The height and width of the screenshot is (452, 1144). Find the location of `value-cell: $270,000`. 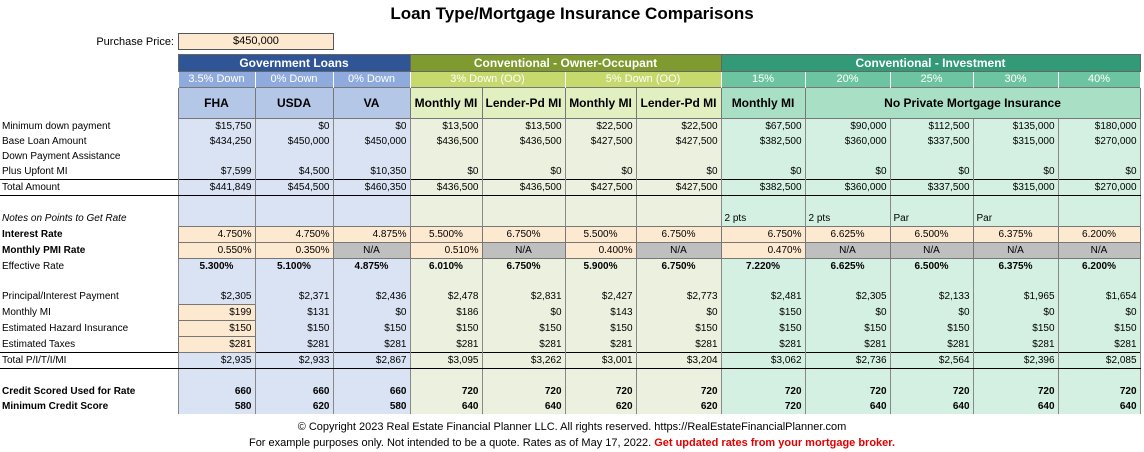

value-cell: $270,000 is located at coordinates (1099, 141).